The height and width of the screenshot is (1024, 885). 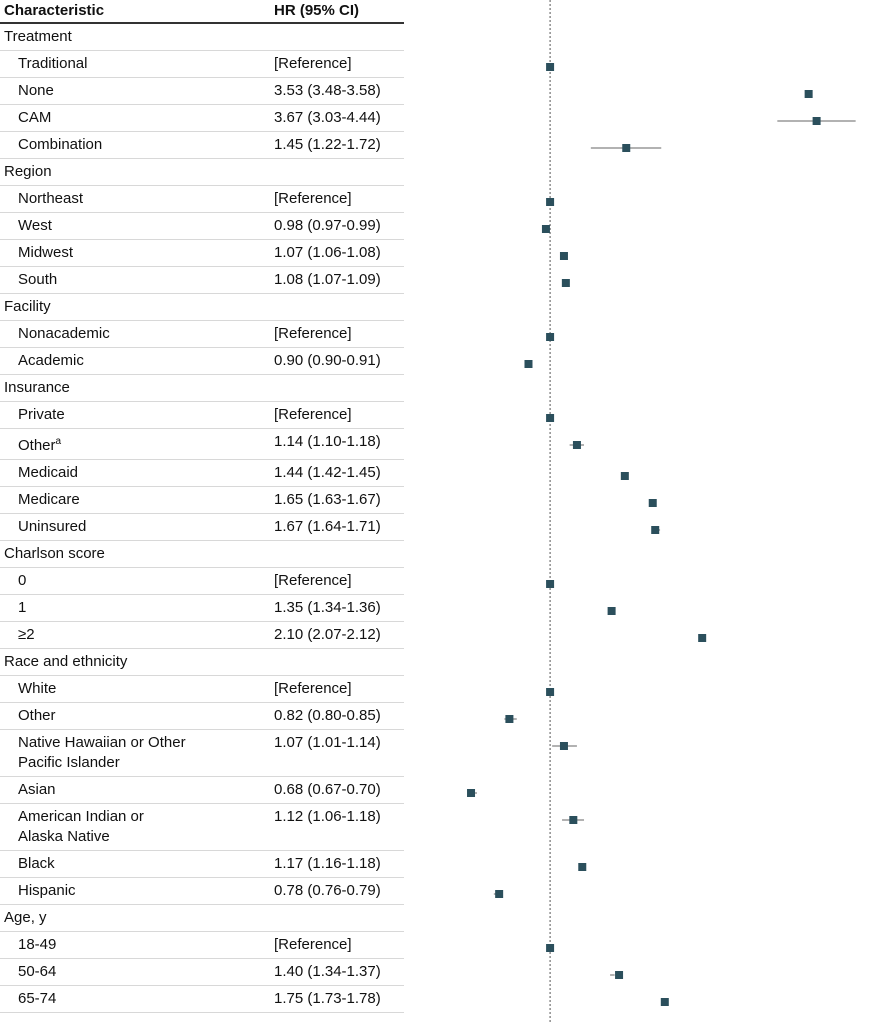 I want to click on group-label: Facility, so click(x=27, y=306).